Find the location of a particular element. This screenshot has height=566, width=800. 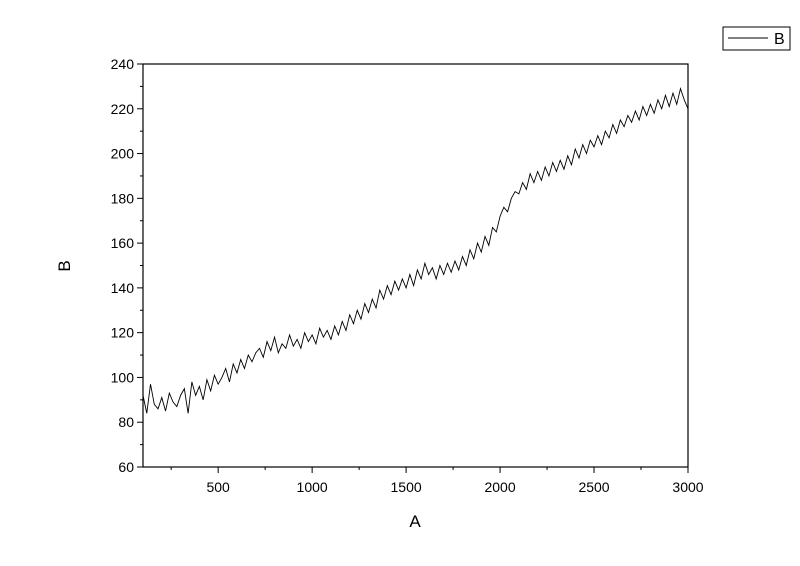

y-tick-label: 240 is located at coordinates (123, 64).